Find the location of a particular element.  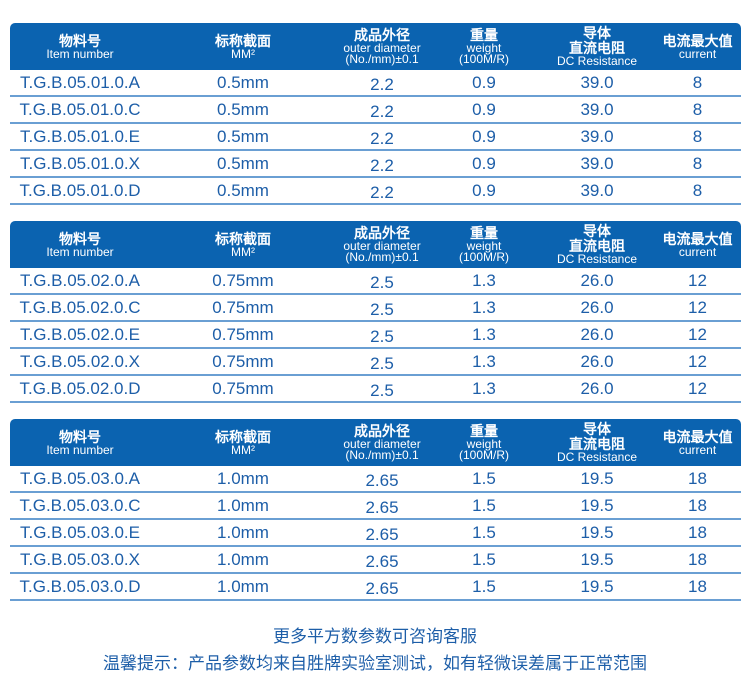

table-row: T.G.B.05.01.0.C 0.5mm 2.2 0.9 39.0 8 is located at coordinates (375, 110).